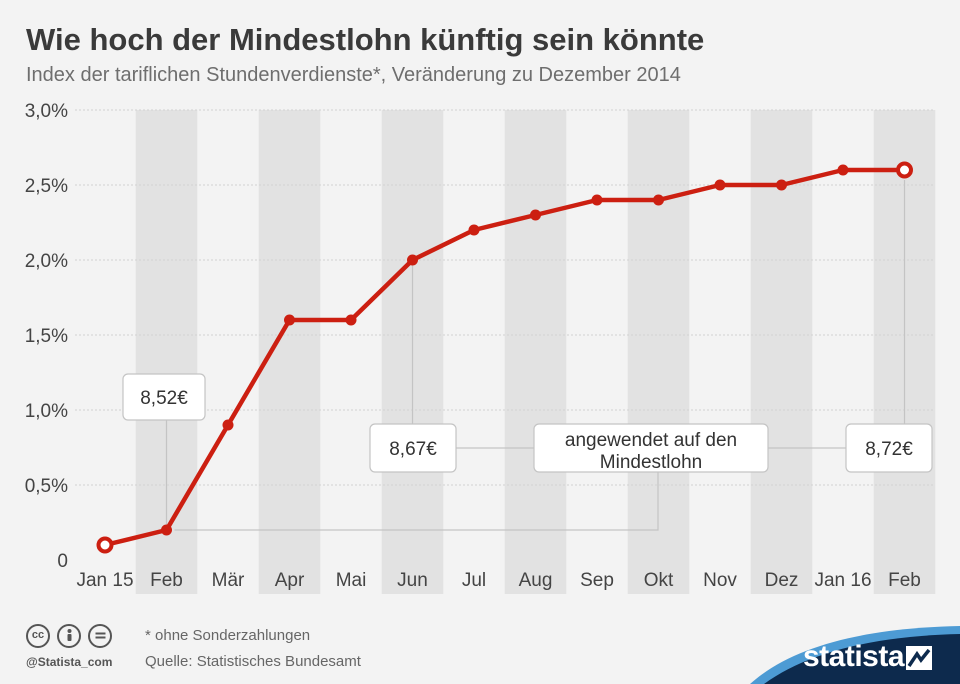 The width and height of the screenshot is (960, 684). I want to click on x-tick-label: Sep, so click(597, 580).